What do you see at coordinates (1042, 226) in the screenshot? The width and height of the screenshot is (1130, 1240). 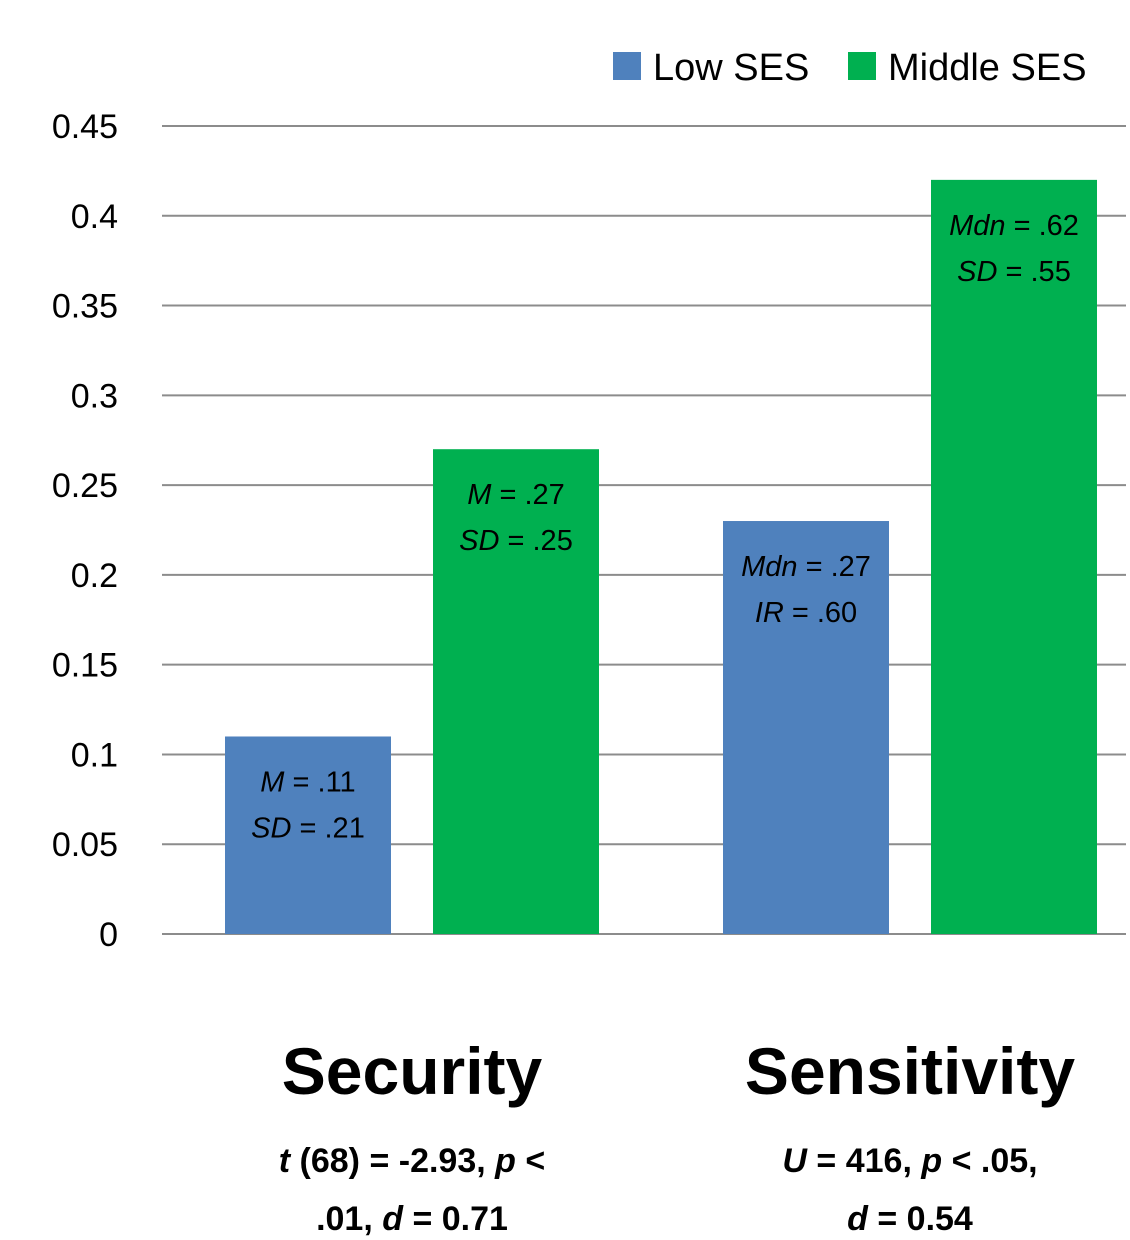 I see `bar-label-stat-value: = .62` at bounding box center [1042, 226].